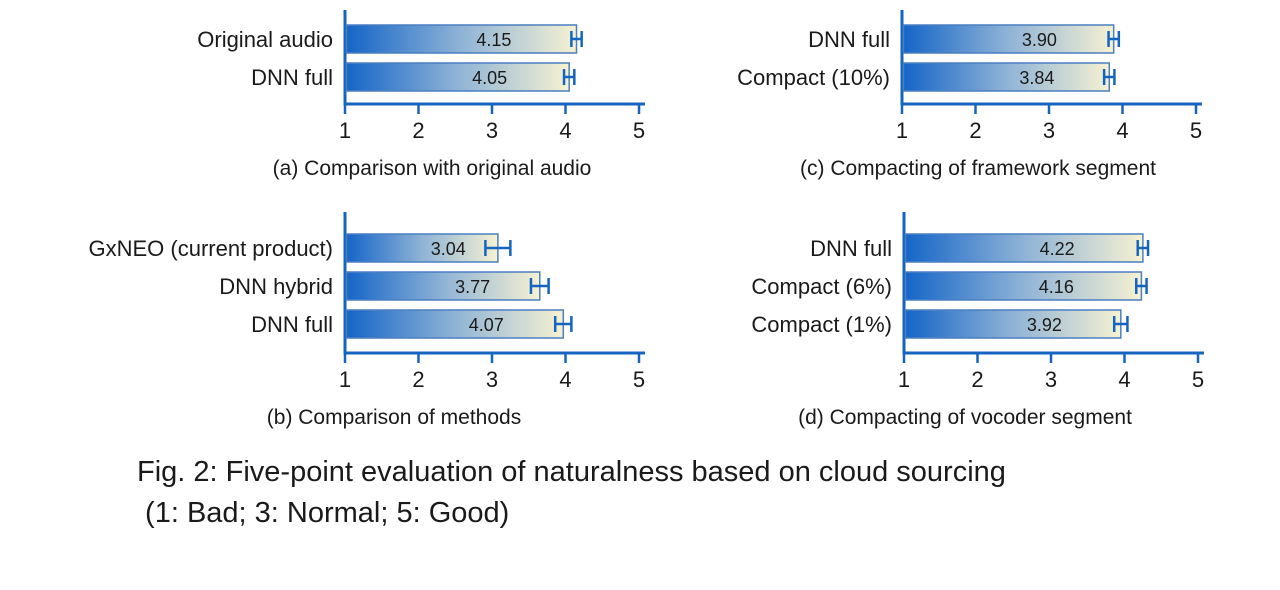 This screenshot has width=1280, height=590. I want to click on x-tick-label-d-2: 3, so click(1051, 379).